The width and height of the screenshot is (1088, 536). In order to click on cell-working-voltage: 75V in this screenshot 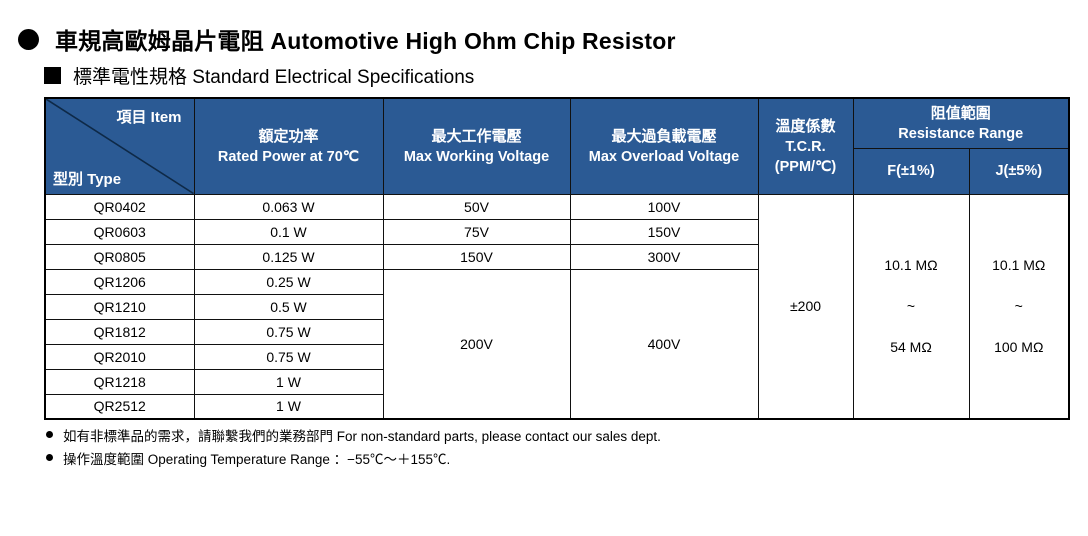, I will do `click(476, 231)`.